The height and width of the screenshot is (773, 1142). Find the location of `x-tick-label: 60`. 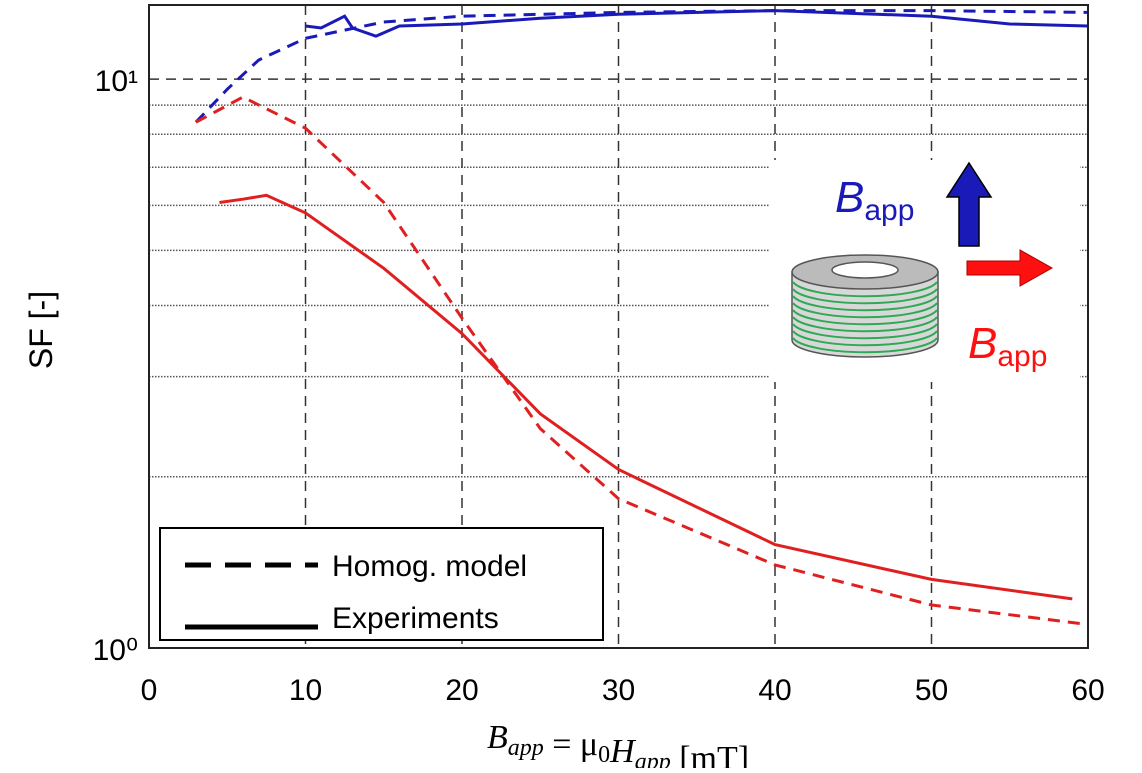

x-tick-label: 60 is located at coordinates (1087, 690).